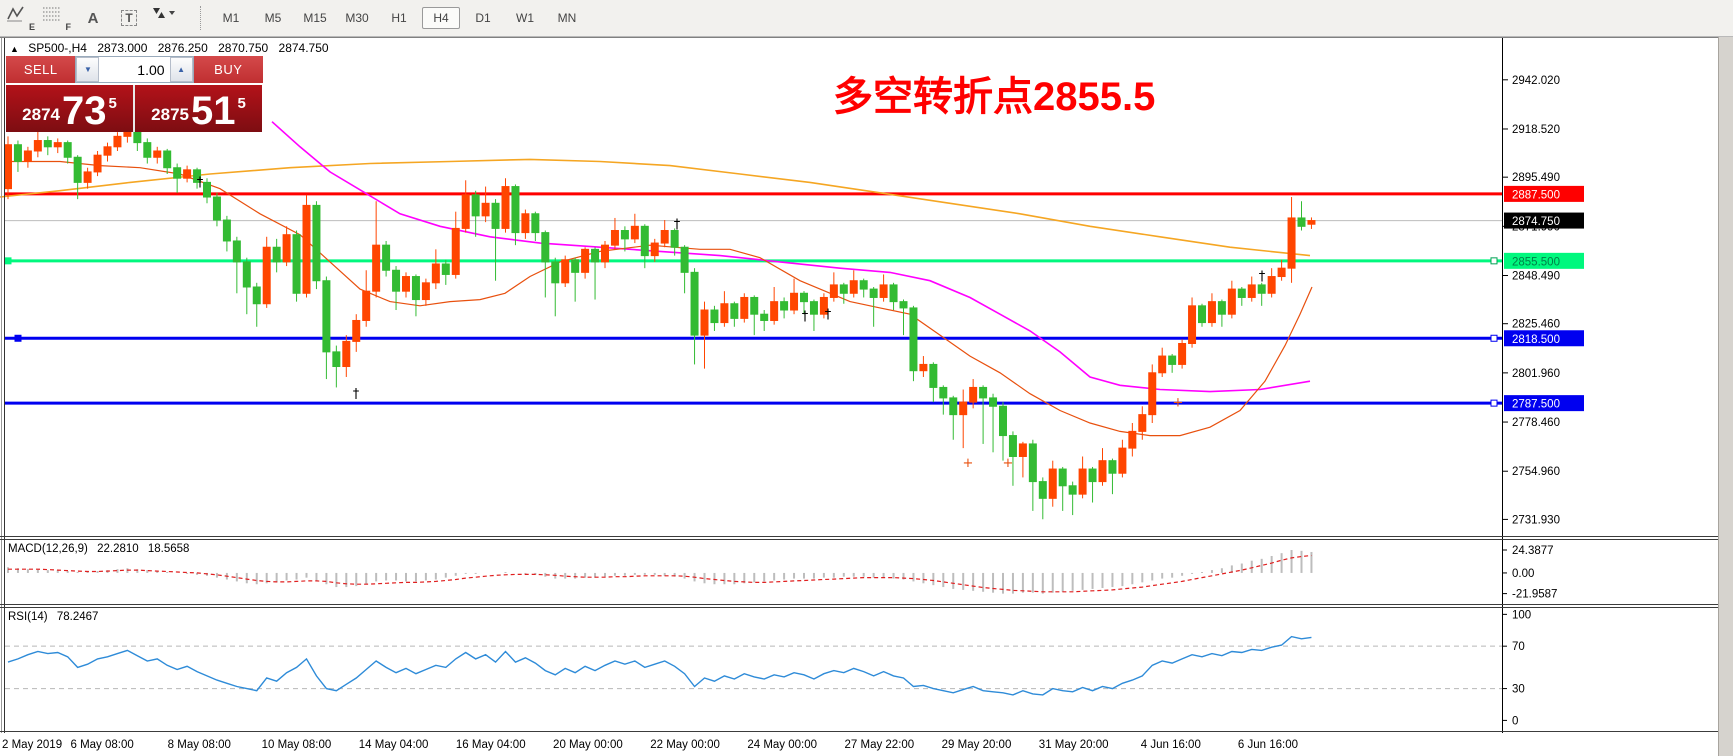 Image resolution: width=1733 pixels, height=756 pixels. I want to click on top-toolbar: E F A T M1 M5 M15 M30 H1 H4 D1 W1 MN, so click(866, 18).